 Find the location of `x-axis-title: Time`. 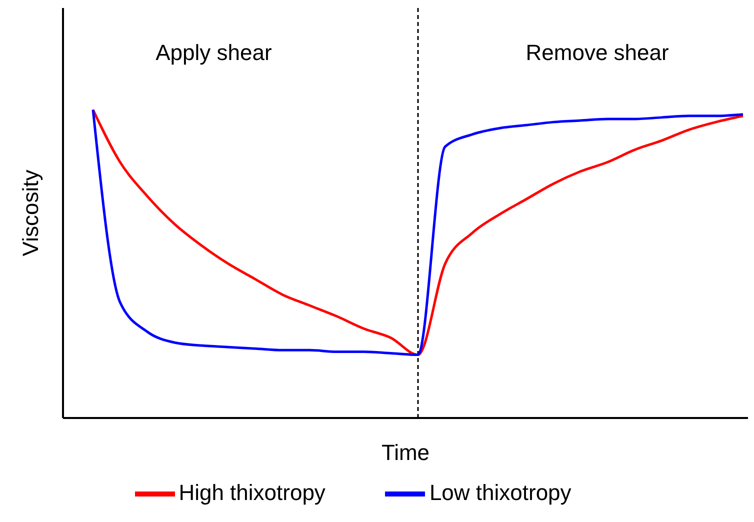

x-axis-title: Time is located at coordinates (405, 452).